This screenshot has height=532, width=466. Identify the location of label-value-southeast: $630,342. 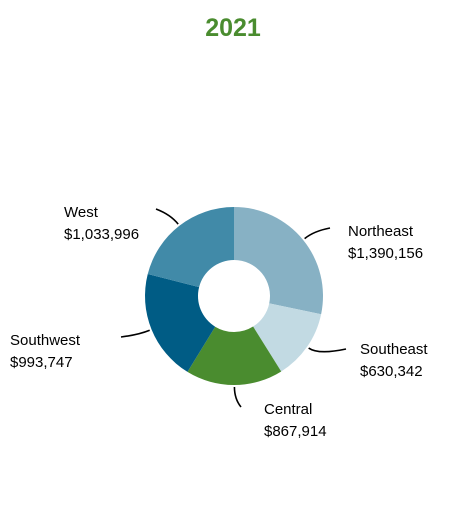
(391, 371).